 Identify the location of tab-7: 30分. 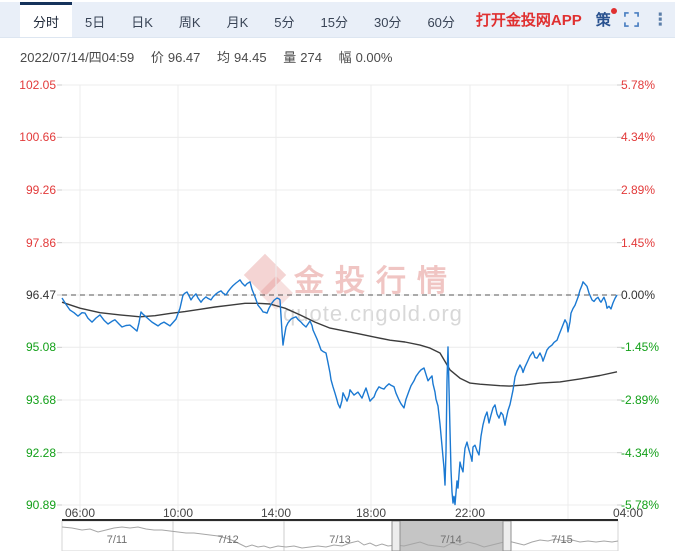
(387, 22).